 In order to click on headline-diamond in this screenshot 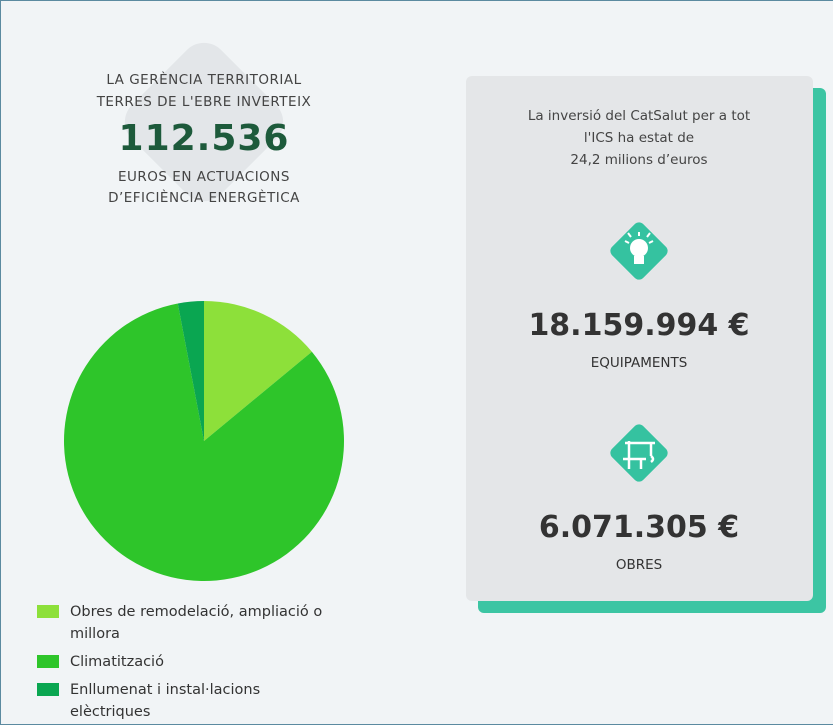, I will do `click(204, 122)`.